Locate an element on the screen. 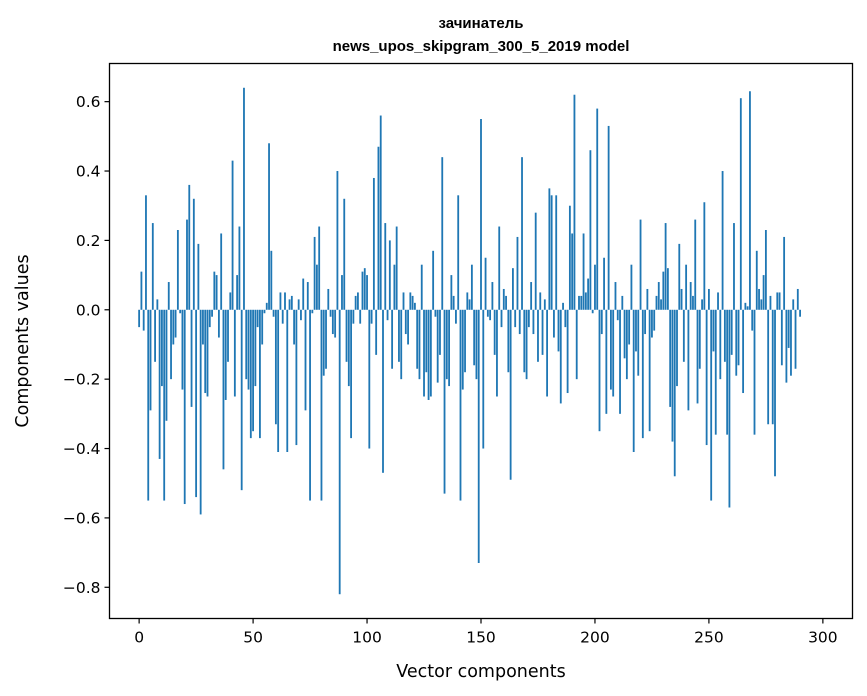  x-tick-label: 250 is located at coordinates (709, 638).